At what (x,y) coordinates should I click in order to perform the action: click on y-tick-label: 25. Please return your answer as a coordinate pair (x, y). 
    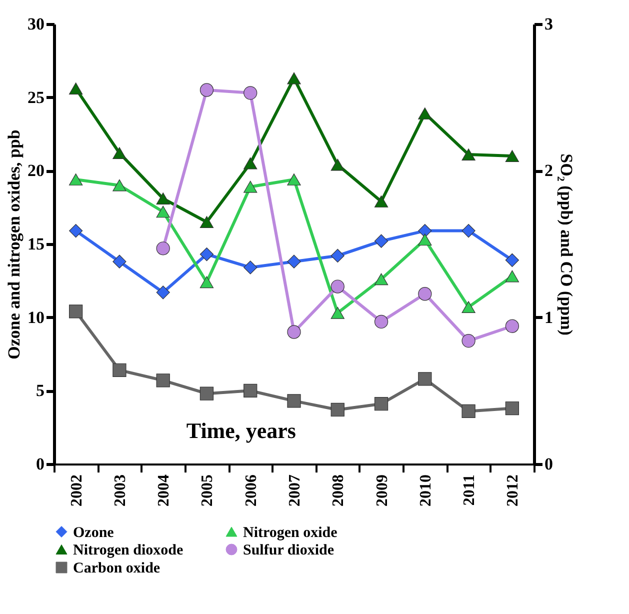
    Looking at the image, I should click on (36, 97).